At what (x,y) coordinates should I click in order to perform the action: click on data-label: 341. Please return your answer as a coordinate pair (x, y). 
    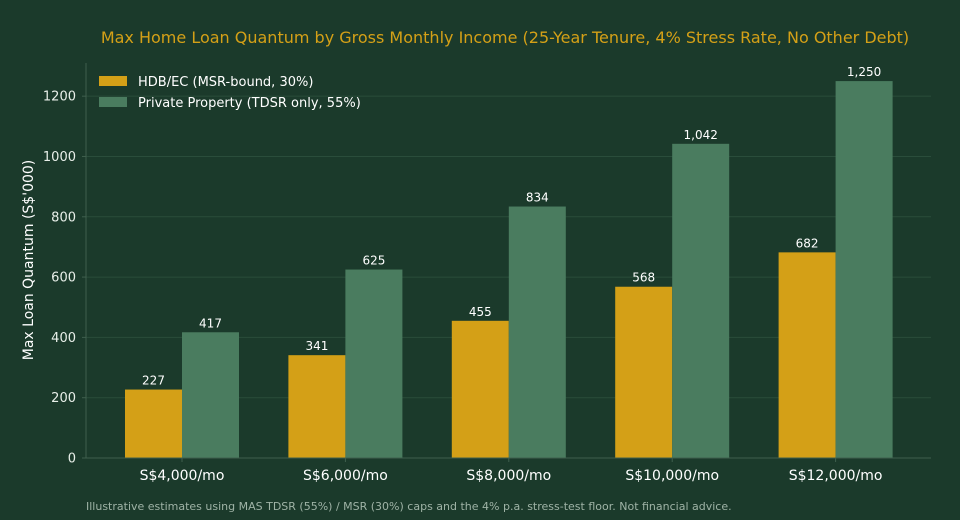
    Looking at the image, I should click on (316, 346).